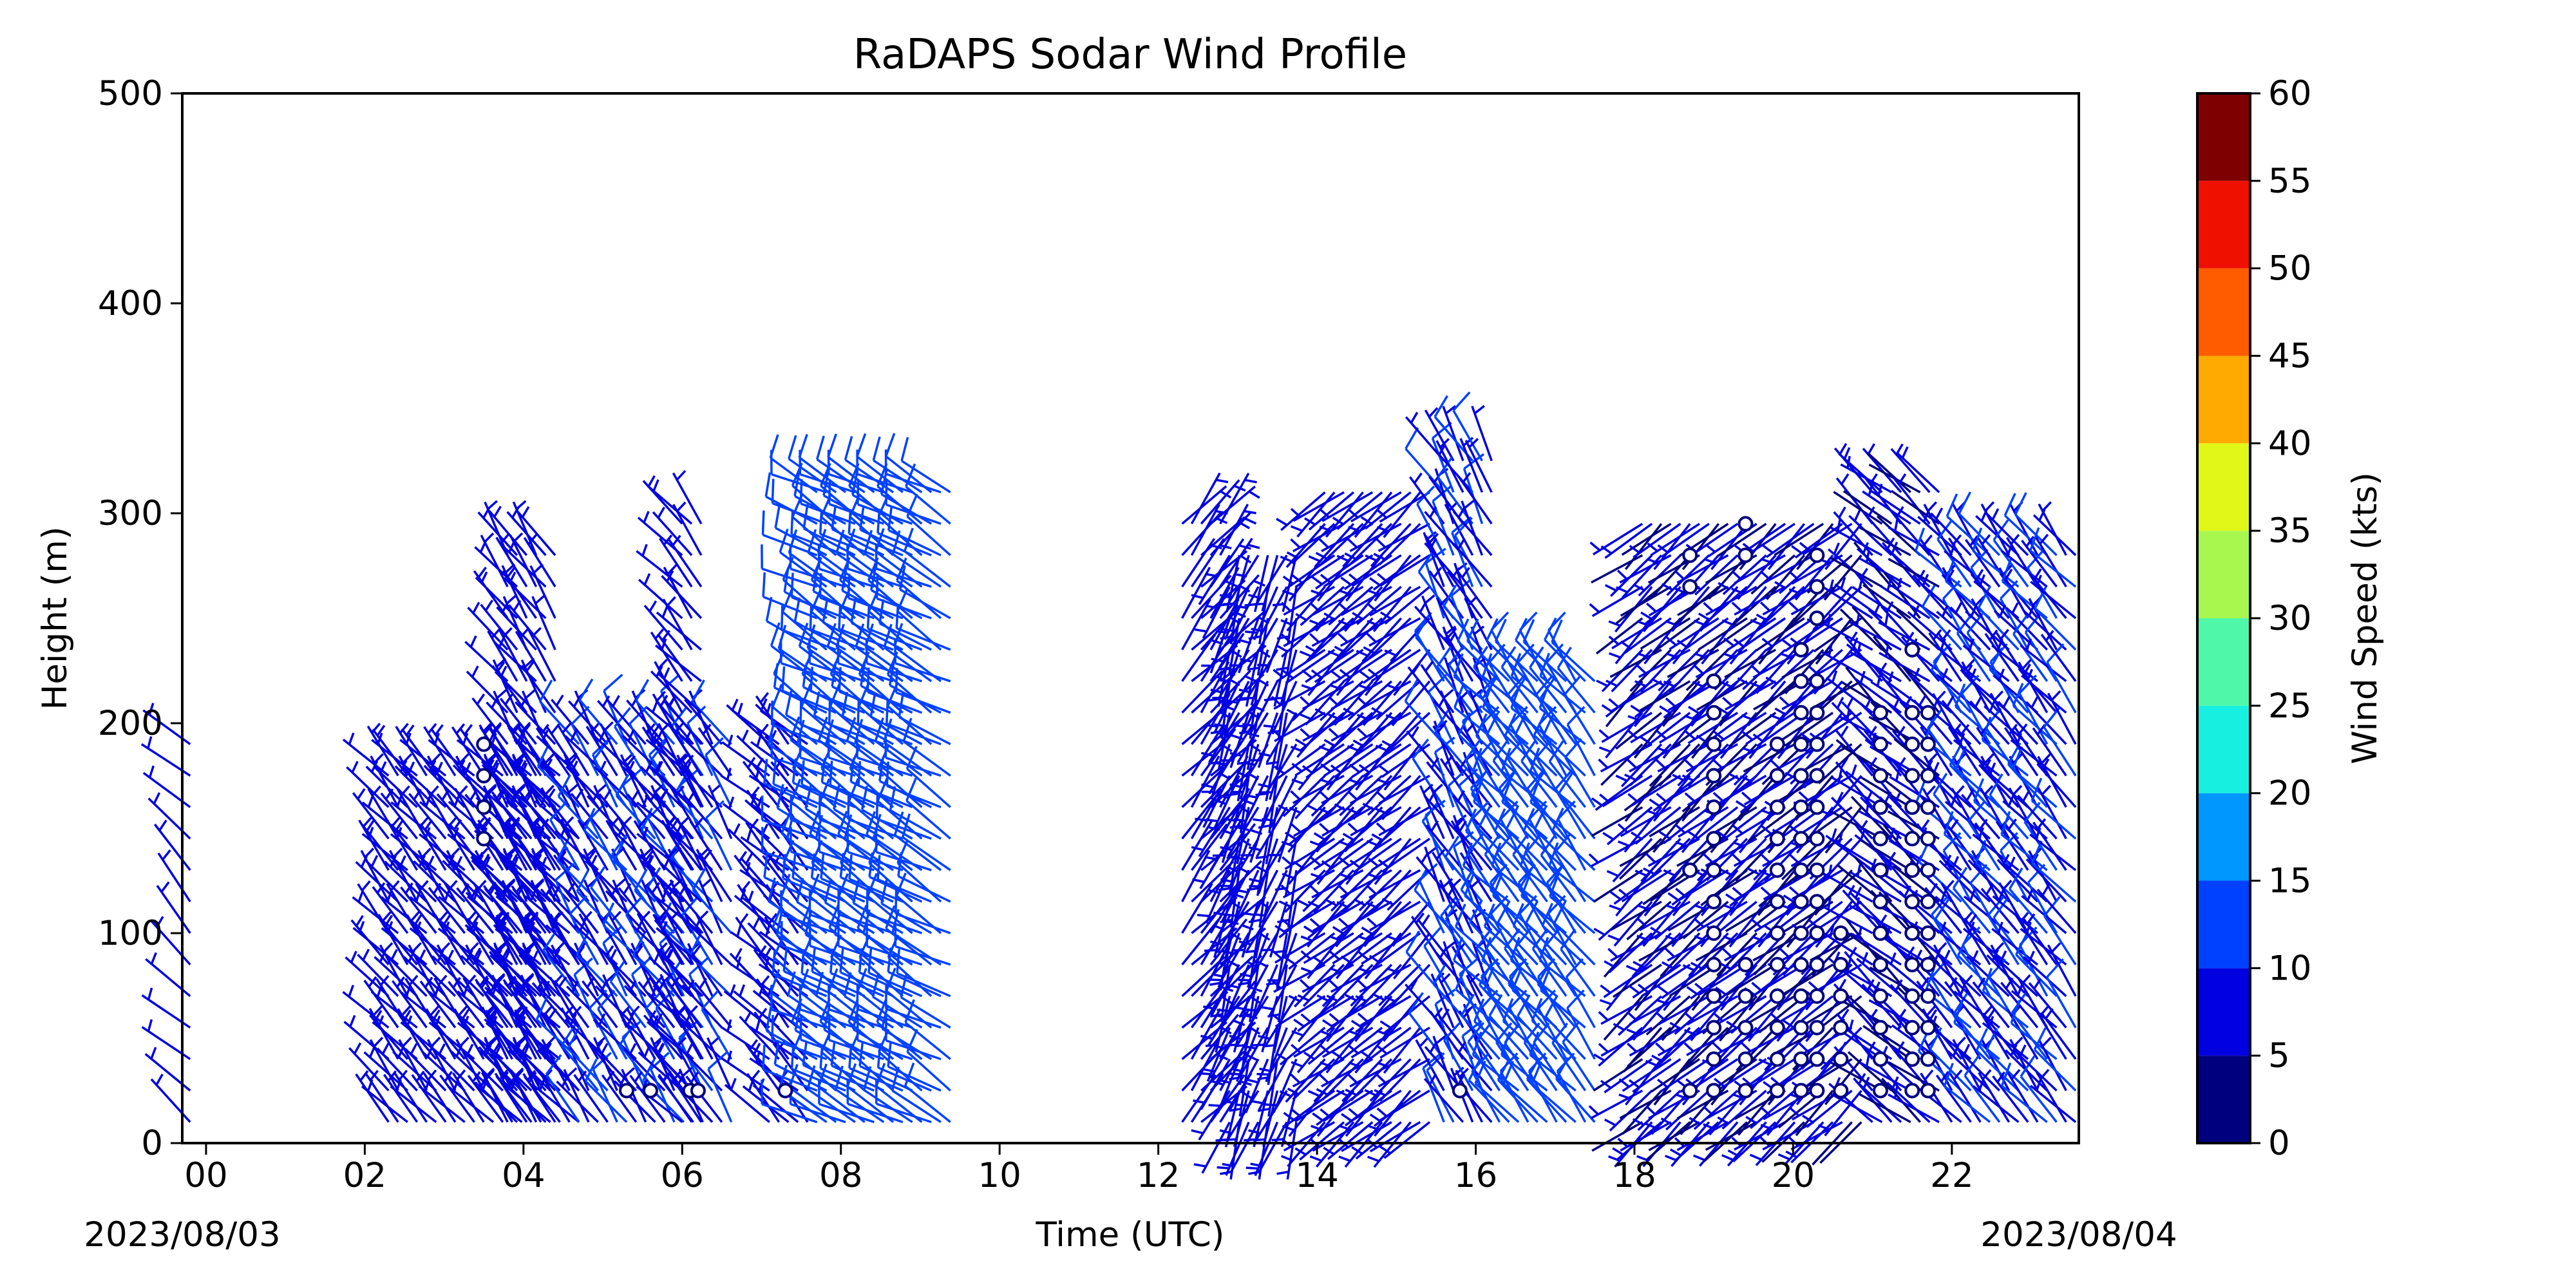 The height and width of the screenshot is (1288, 2576). What do you see at coordinates (2279, 1143) in the screenshot?
I see `colorbar-tick-label: 0` at bounding box center [2279, 1143].